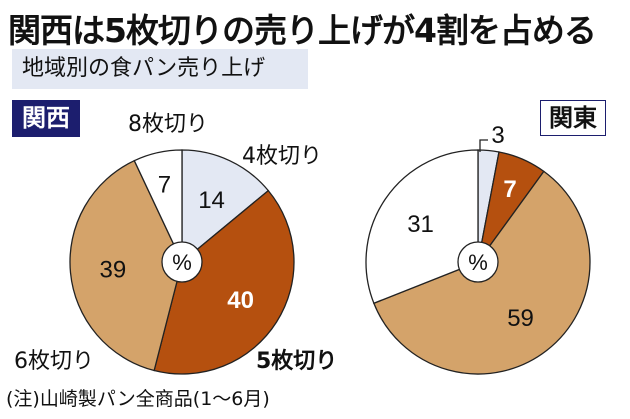 The image size is (630, 419). Describe the element at coordinates (46, 118) in the screenshot. I see `region-label-kansai: 関西` at that location.